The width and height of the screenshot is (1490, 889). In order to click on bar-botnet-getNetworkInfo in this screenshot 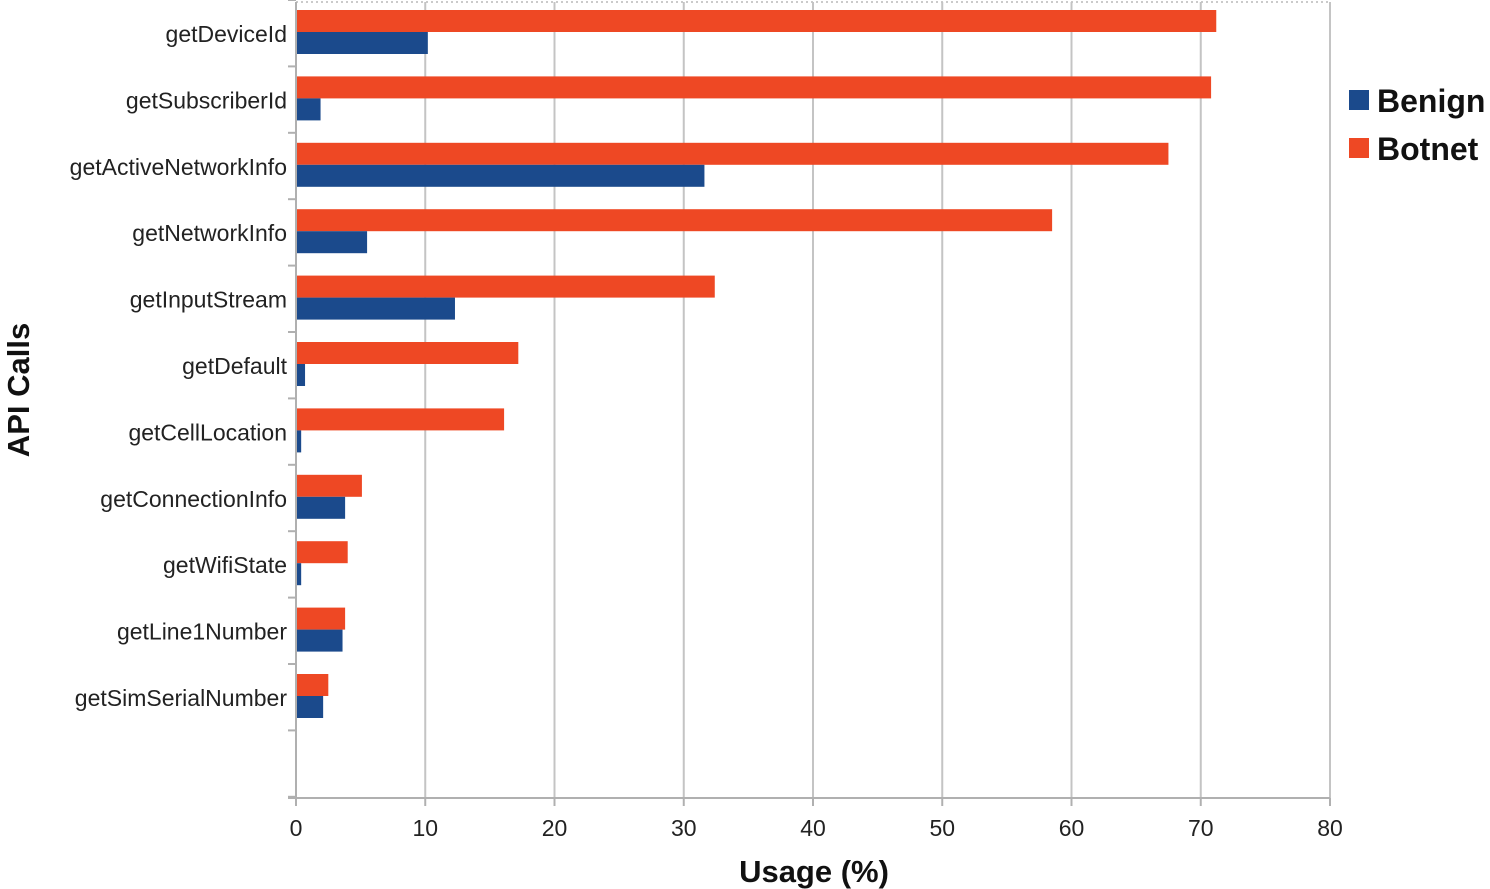, I will do `click(674, 220)`.